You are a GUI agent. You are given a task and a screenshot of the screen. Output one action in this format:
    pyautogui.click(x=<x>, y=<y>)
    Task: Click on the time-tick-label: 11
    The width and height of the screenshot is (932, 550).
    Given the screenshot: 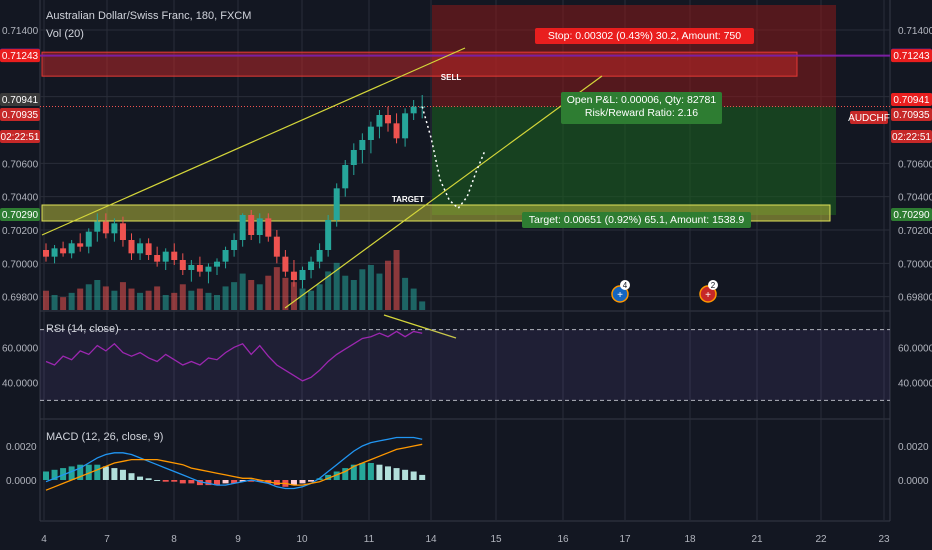 What is the action you would take?
    pyautogui.click(x=369, y=539)
    